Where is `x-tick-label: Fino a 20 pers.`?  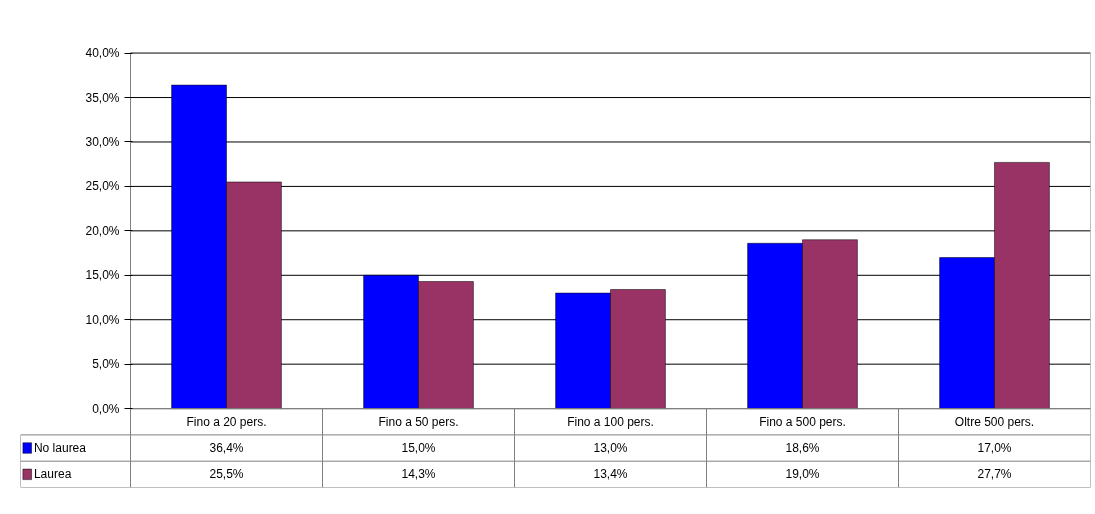
x-tick-label: Fino a 20 pers. is located at coordinates (226, 421).